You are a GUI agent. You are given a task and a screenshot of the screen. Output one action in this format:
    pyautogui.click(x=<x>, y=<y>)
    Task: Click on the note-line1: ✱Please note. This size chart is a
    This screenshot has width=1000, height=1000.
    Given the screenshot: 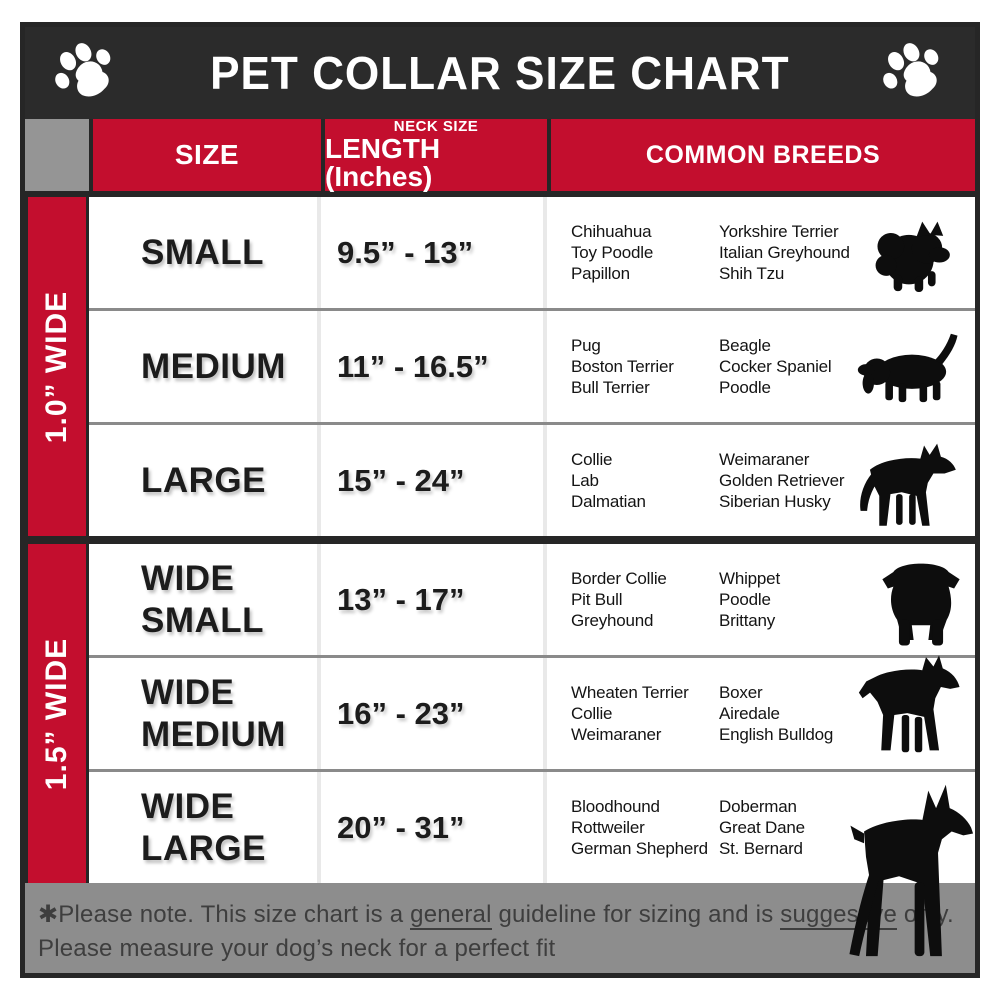 What is the action you would take?
    pyautogui.click(x=224, y=914)
    